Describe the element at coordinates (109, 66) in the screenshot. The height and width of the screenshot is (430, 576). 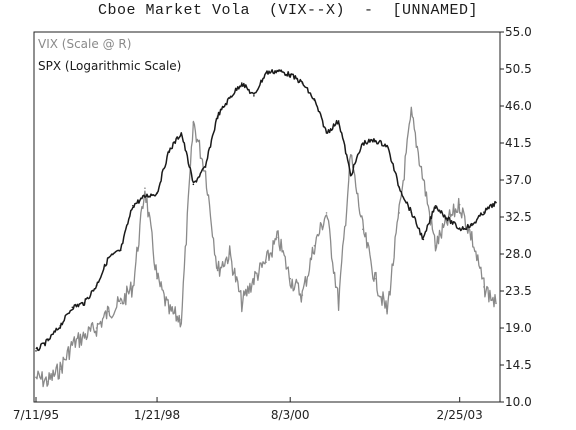
I see `legend-spx: SPX (Logarithmic Scale)` at that location.